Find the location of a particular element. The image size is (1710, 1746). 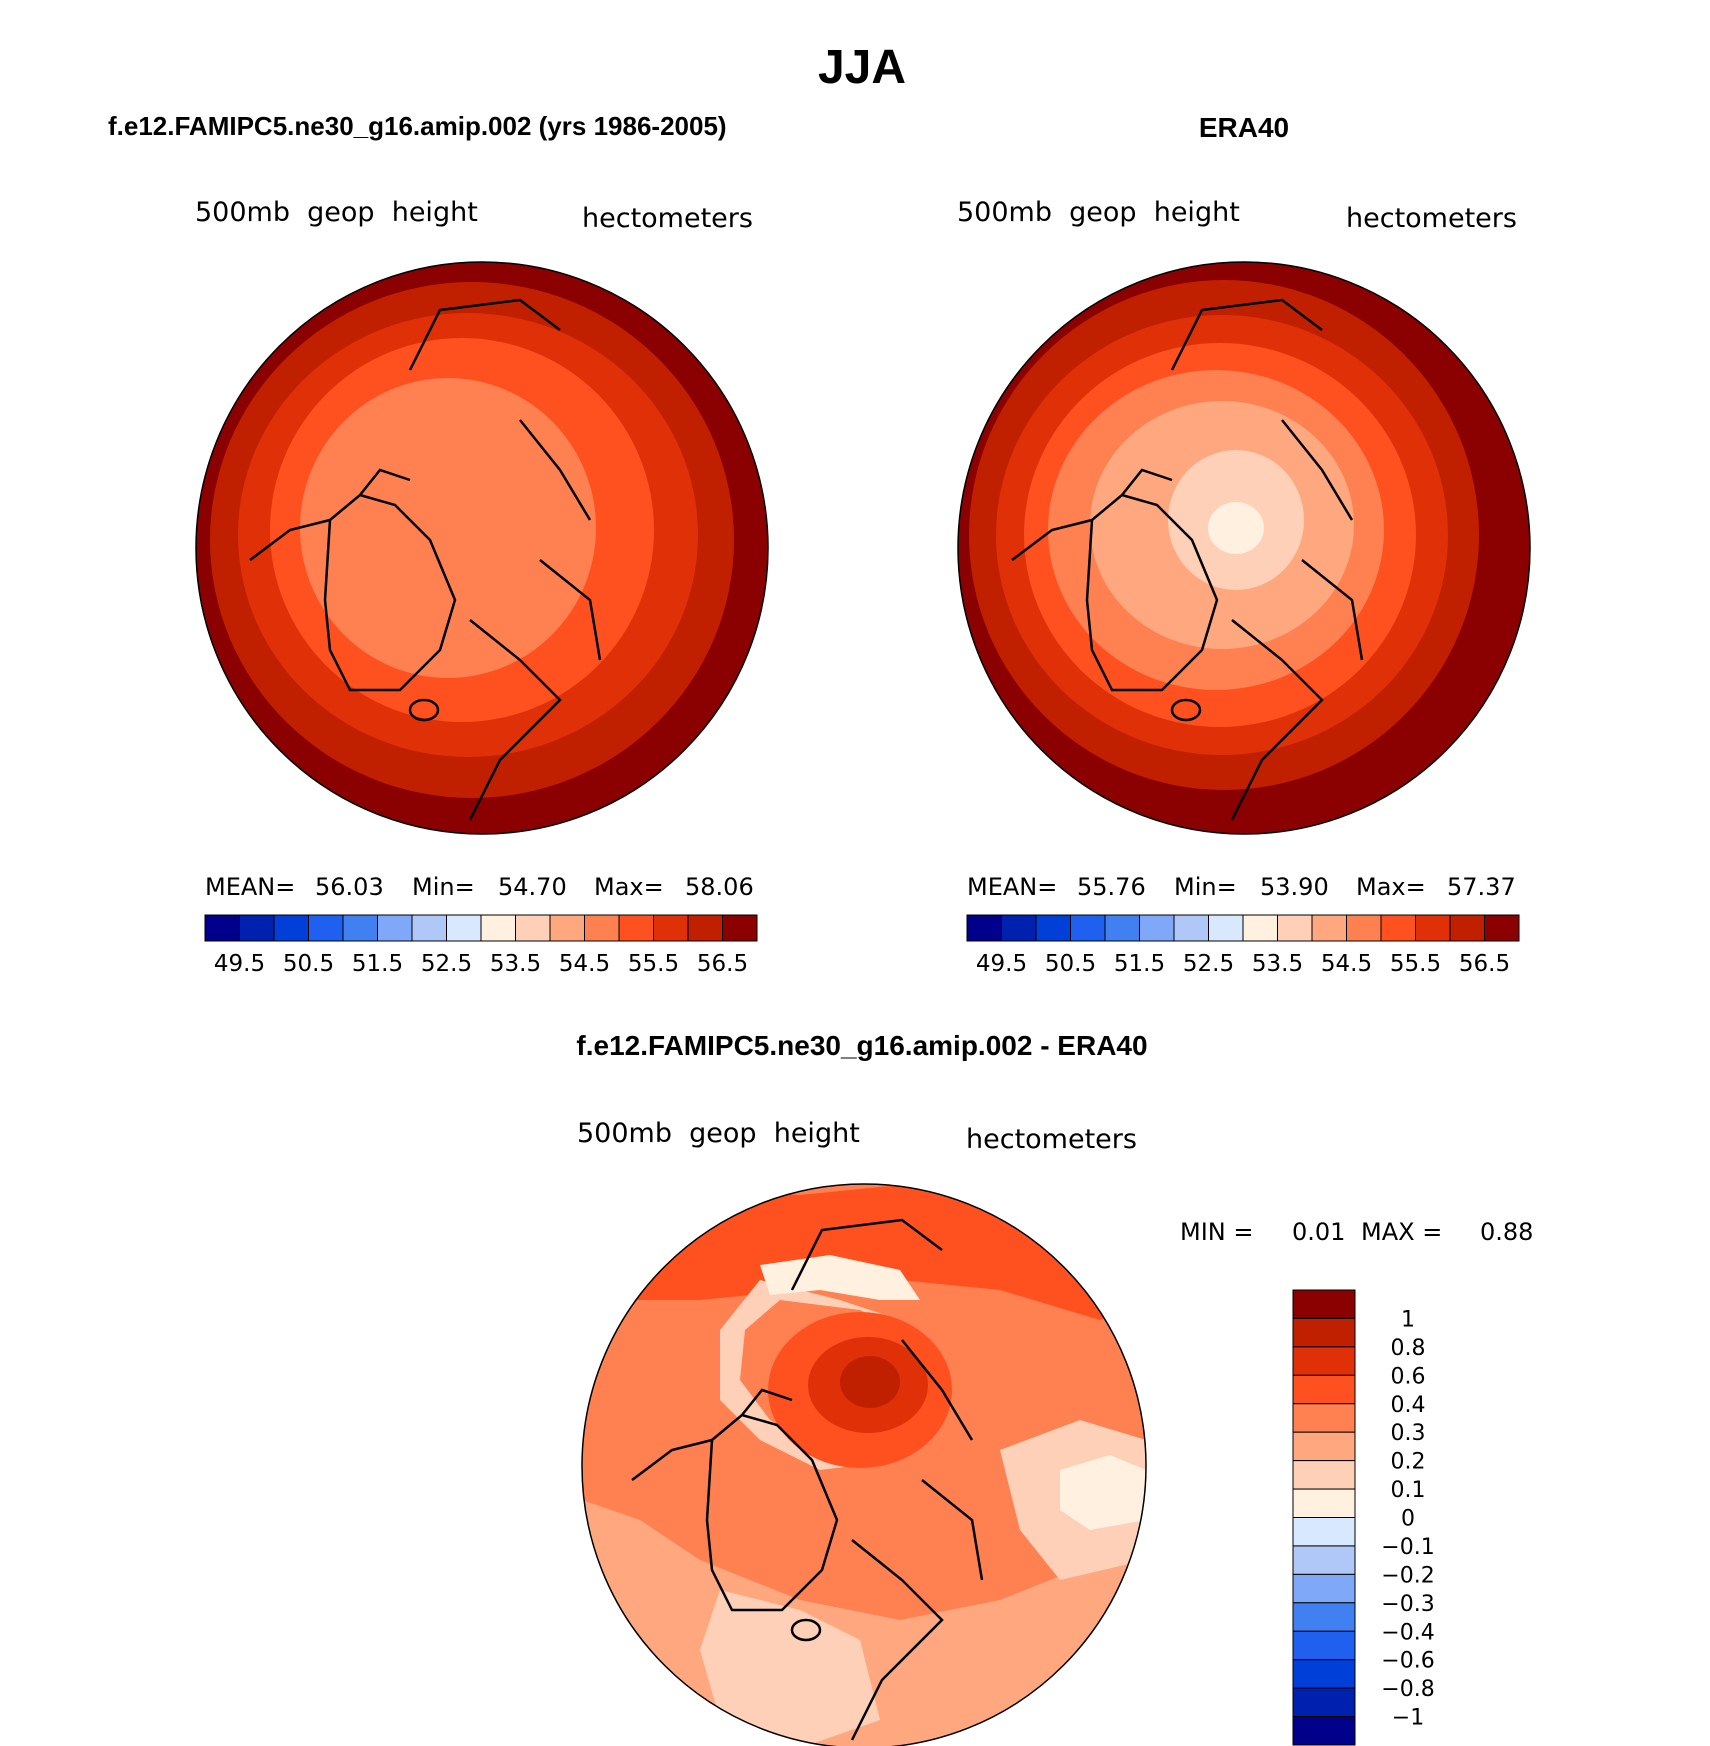

stats-line: MEAN= 55.76 Min= 53.90 Max= 57.37 is located at coordinates (1241, 887).